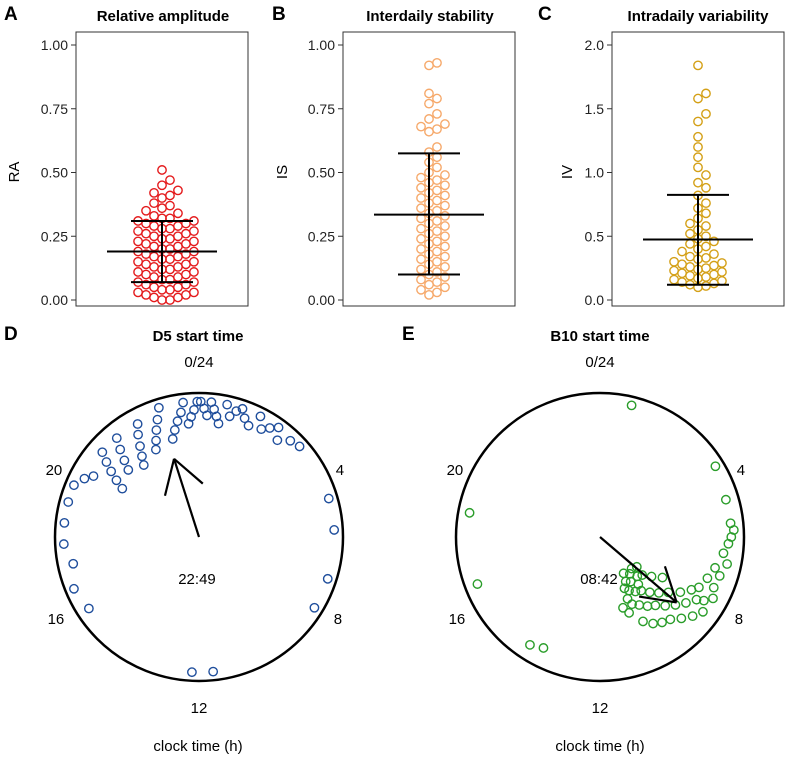 The height and width of the screenshot is (757, 789). What do you see at coordinates (600, 708) in the screenshot?
I see `panel-e-hour-label: 12` at bounding box center [600, 708].